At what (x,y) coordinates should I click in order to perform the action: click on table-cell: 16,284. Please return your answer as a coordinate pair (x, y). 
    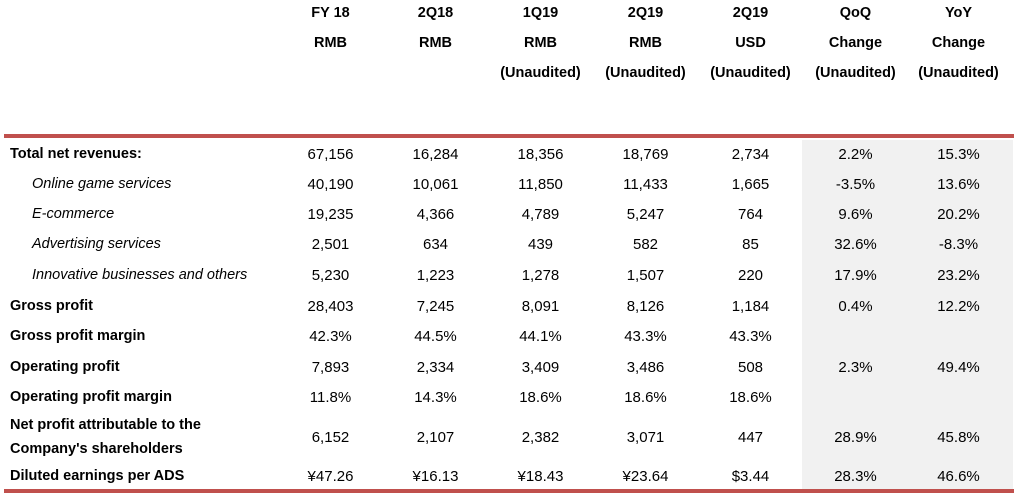
    Looking at the image, I should click on (435, 154).